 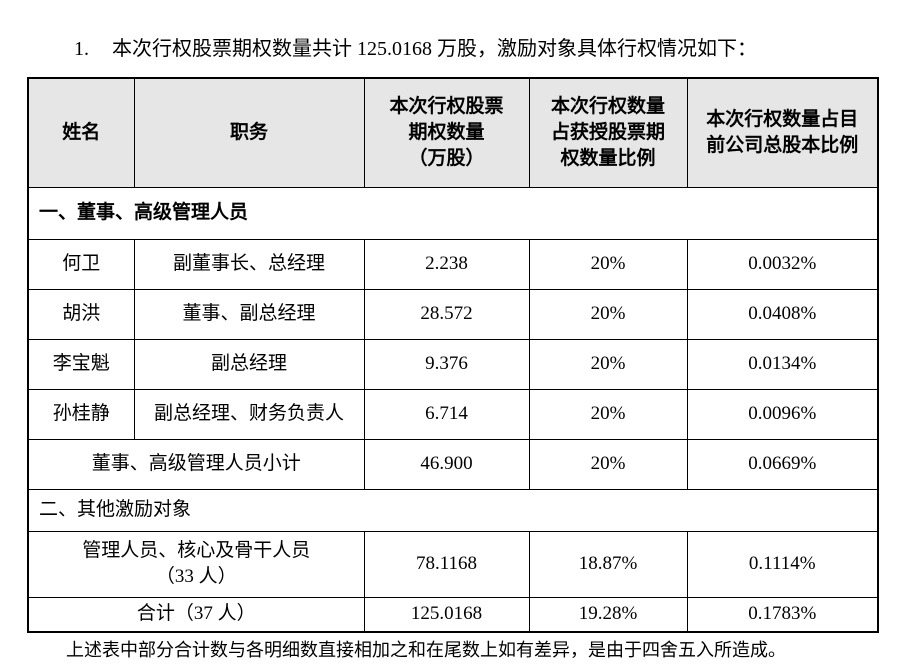 I want to click on table-cell: 0.0032%, so click(x=782, y=264).